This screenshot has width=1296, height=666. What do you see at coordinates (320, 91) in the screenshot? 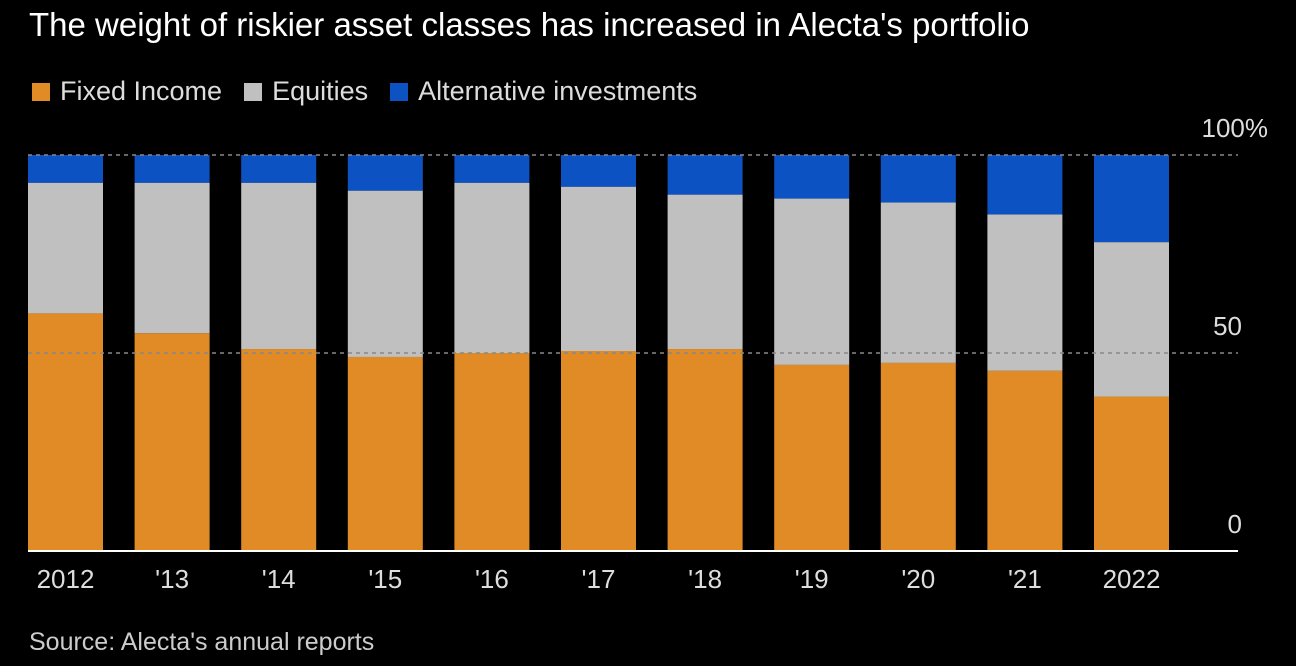
I see `legend-label: Equities` at bounding box center [320, 91].